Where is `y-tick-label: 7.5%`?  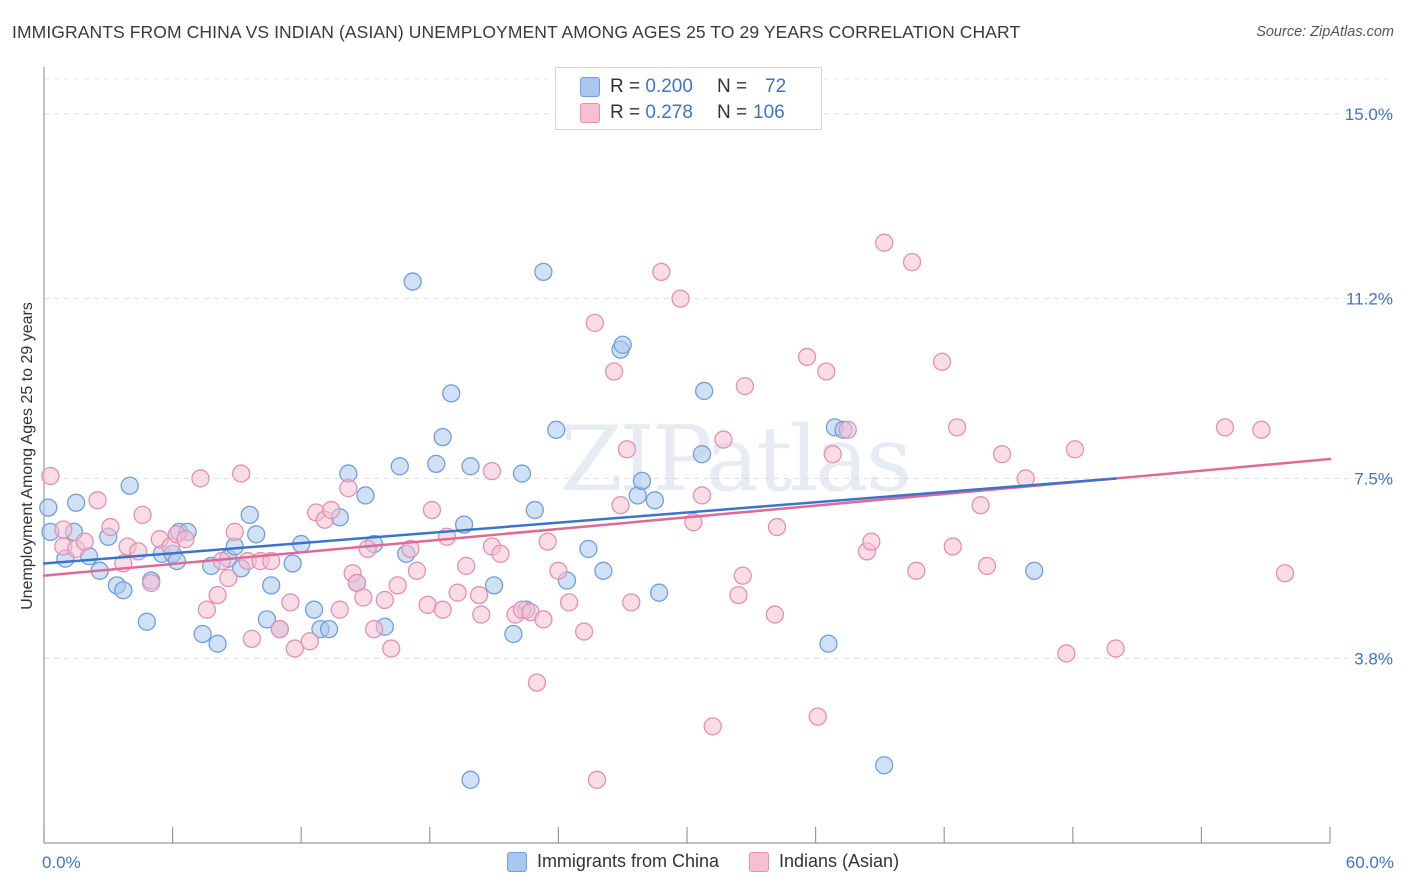 y-tick-label: 7.5% is located at coordinates (1373, 478).